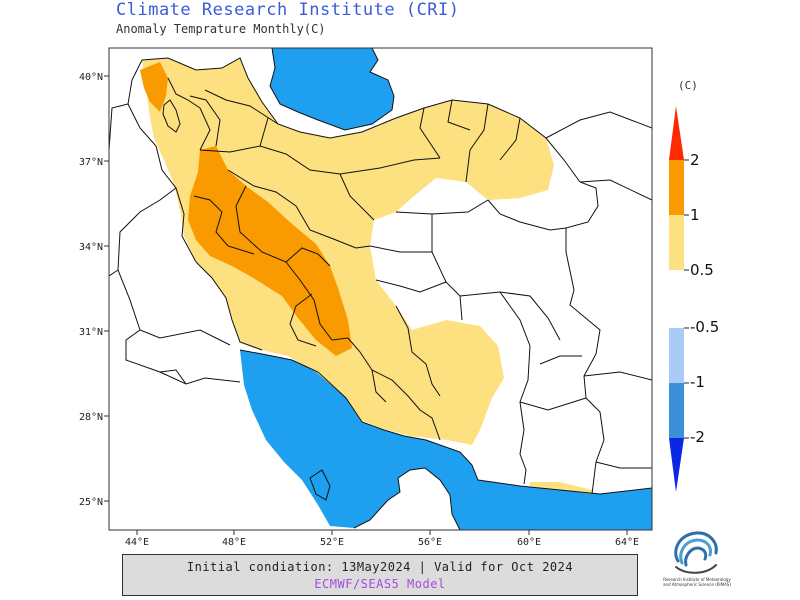 This screenshot has width=800, height=600. I want to click on legend-label-m1: -1, so click(697, 382).